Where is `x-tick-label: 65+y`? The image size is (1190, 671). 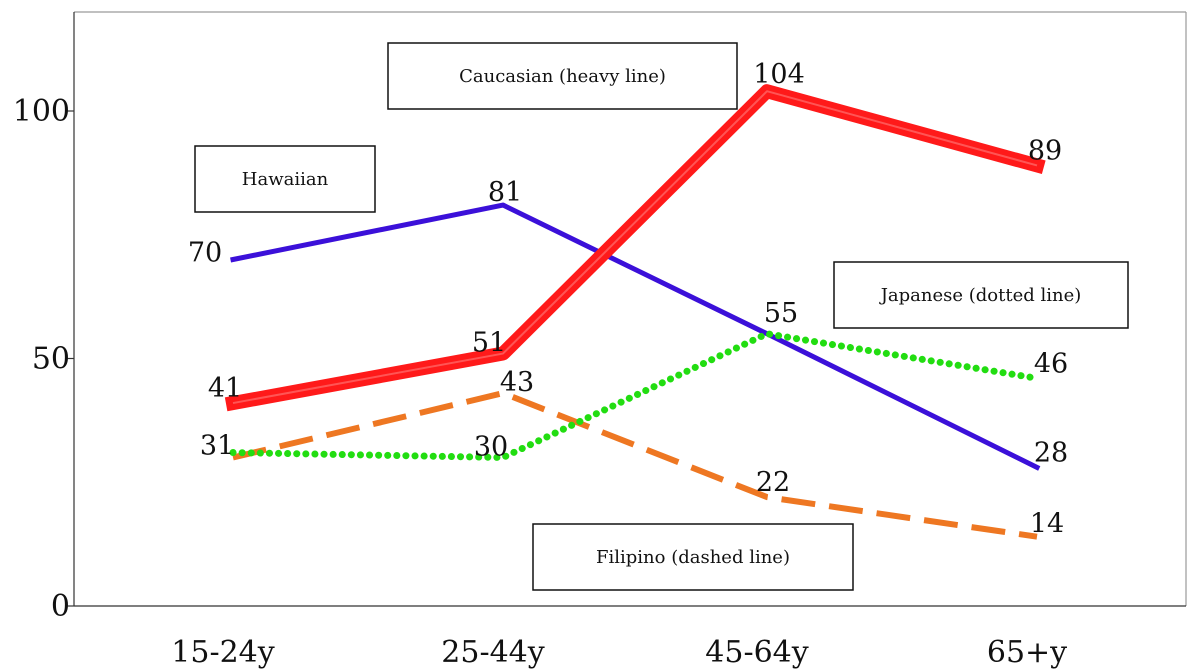
x-tick-label: 65+y is located at coordinates (1027, 652).